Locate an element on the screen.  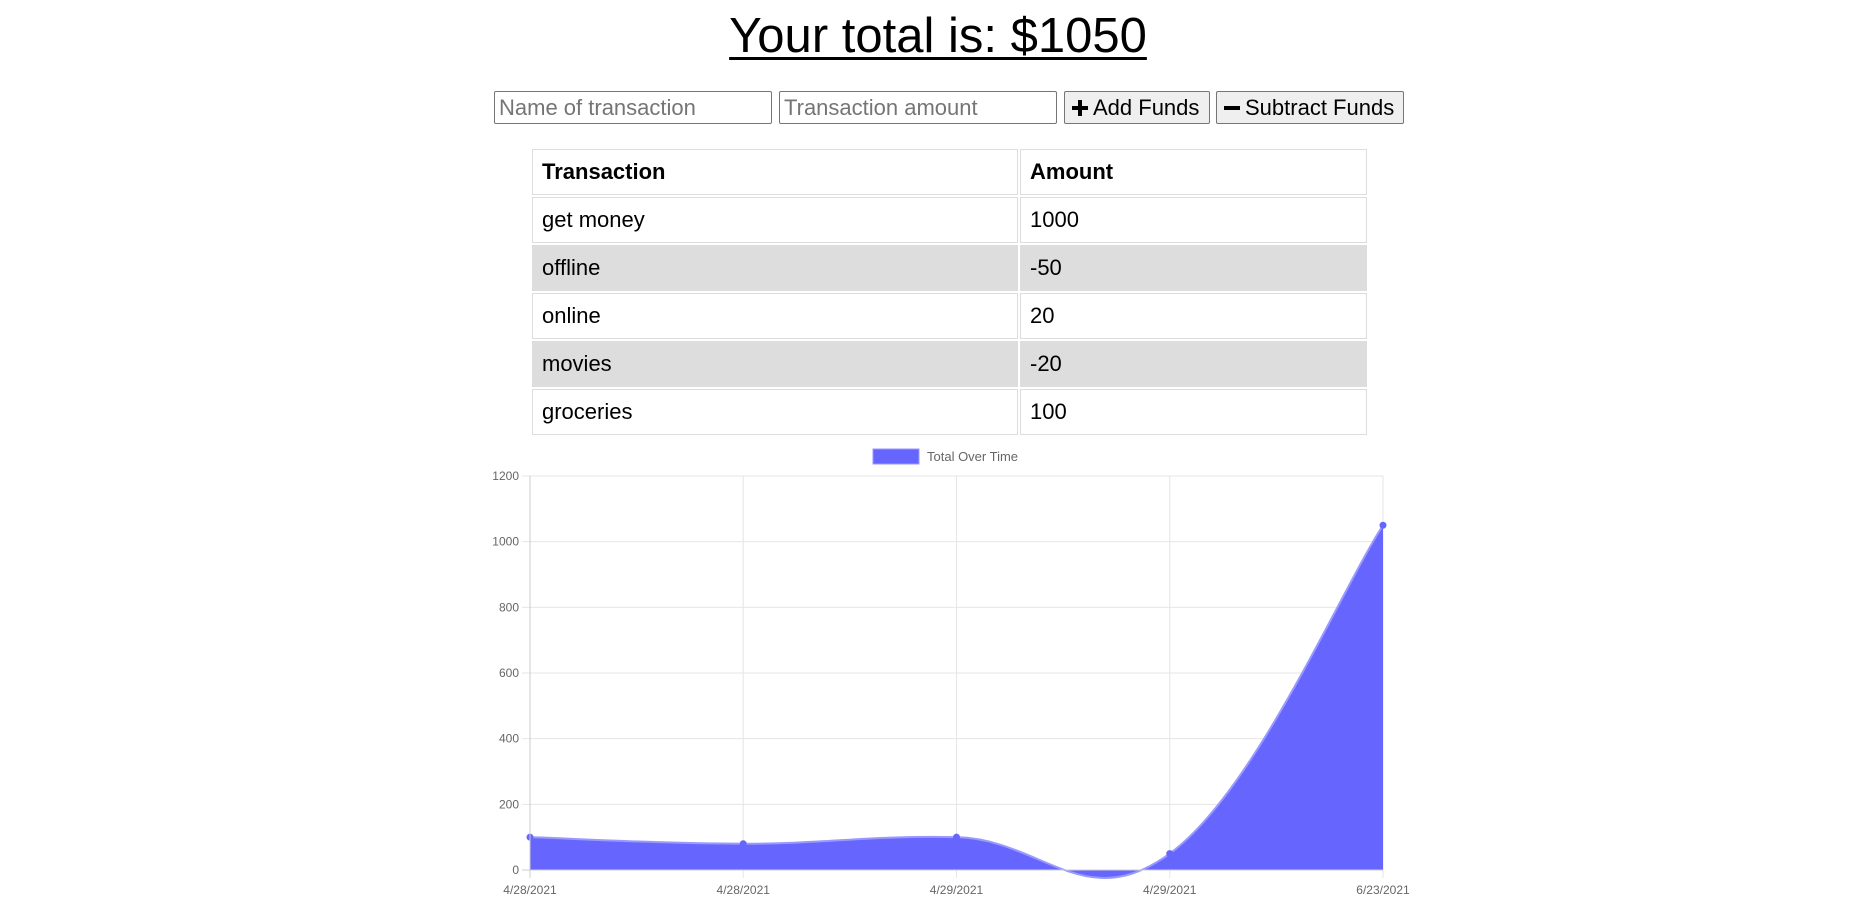
y-tick-label: 1200 is located at coordinates (505, 476).